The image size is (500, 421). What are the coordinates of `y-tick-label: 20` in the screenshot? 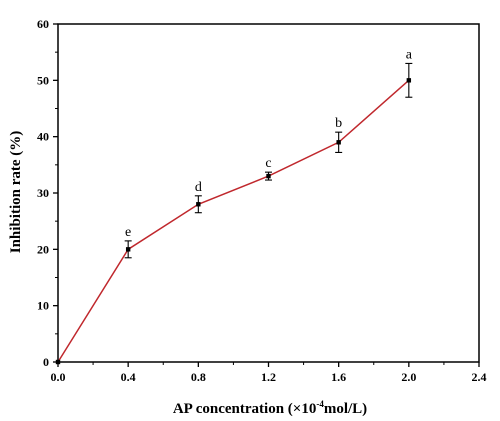 It's located at (43, 249).